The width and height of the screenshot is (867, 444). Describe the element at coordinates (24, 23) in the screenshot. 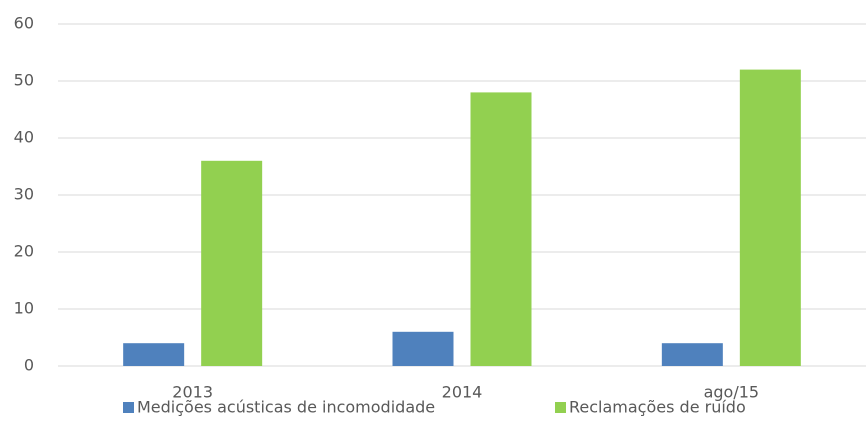

I see `y-tick-label: 60` at that location.